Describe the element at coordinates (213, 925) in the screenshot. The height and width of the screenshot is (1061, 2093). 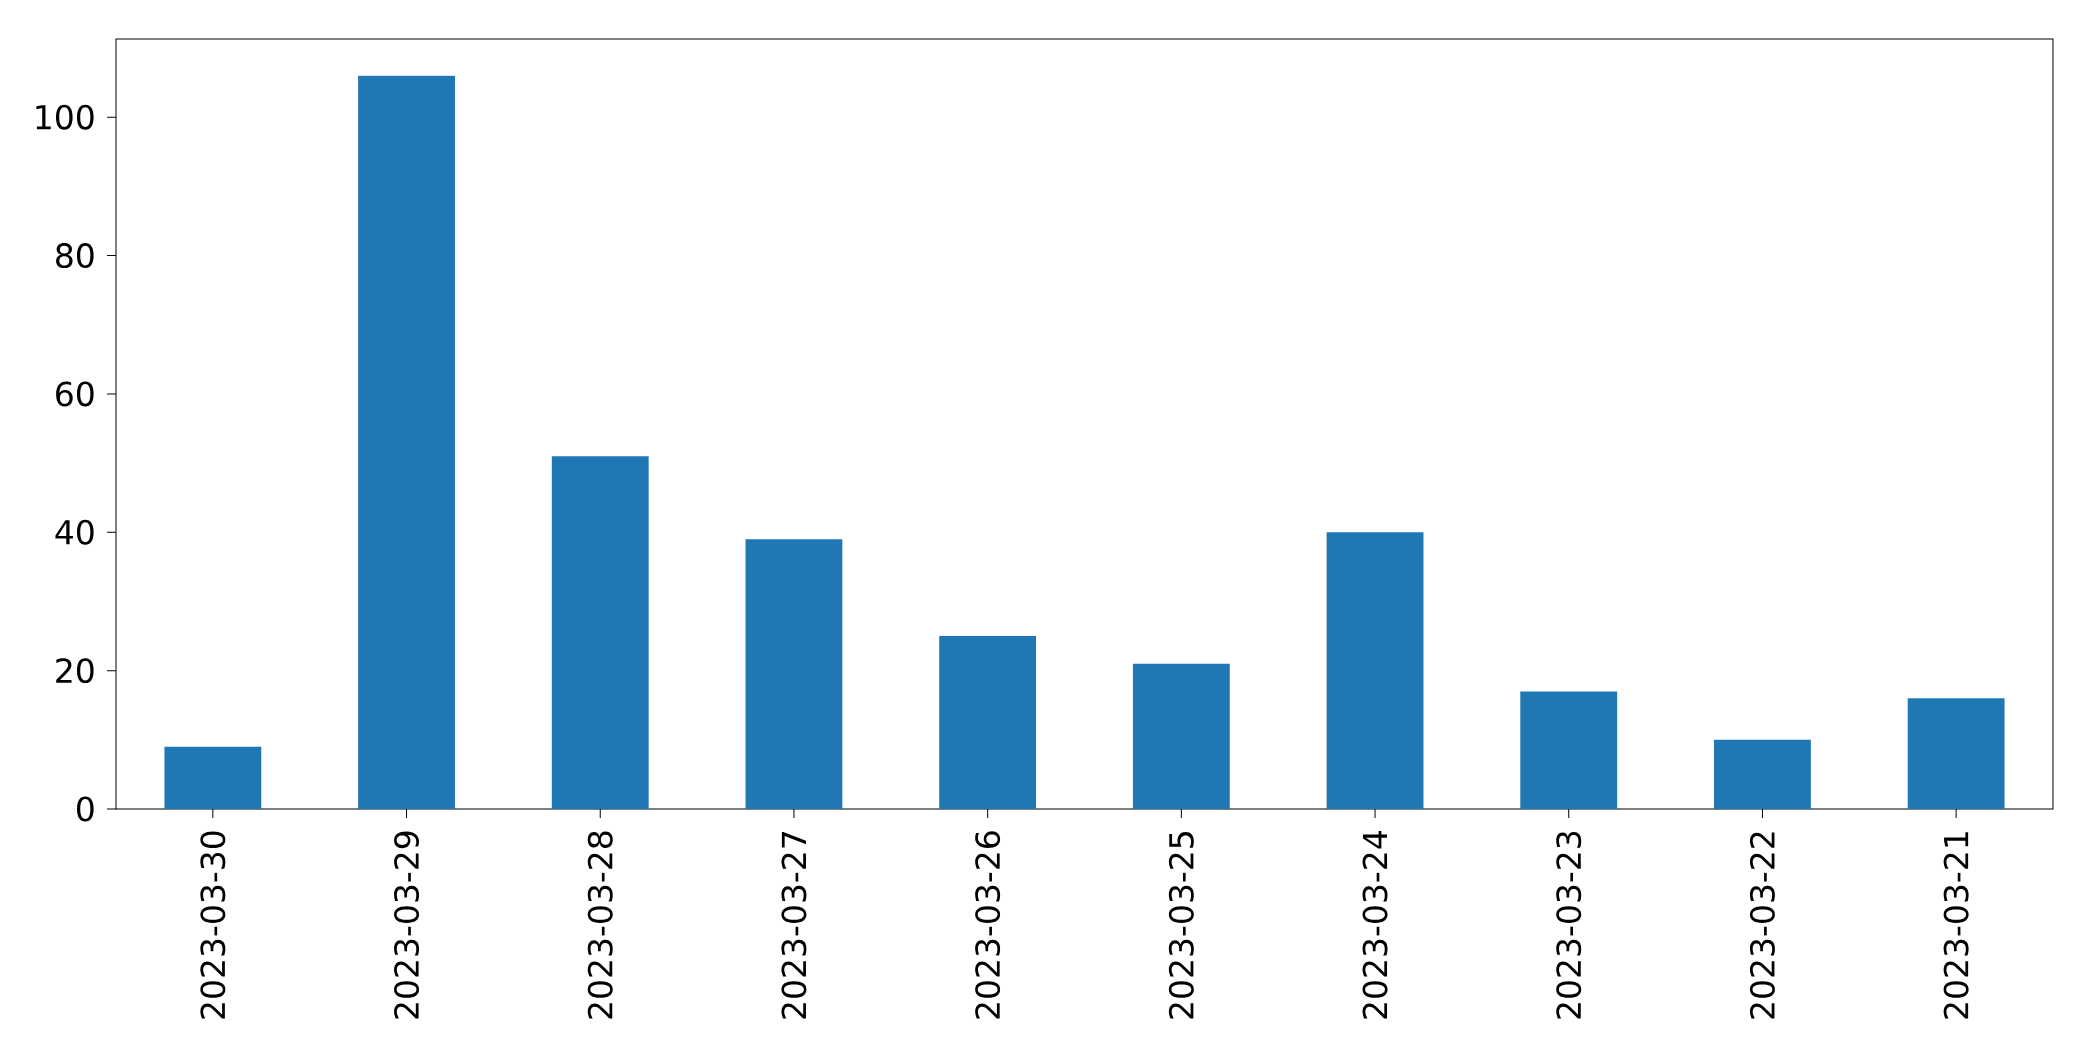
I see `x-tick-label: 2023-03-30` at that location.